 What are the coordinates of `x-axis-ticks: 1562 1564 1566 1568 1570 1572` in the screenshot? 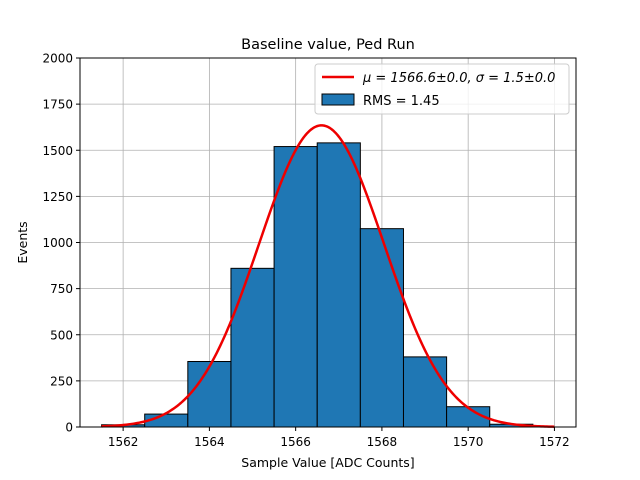 It's located at (339, 438).